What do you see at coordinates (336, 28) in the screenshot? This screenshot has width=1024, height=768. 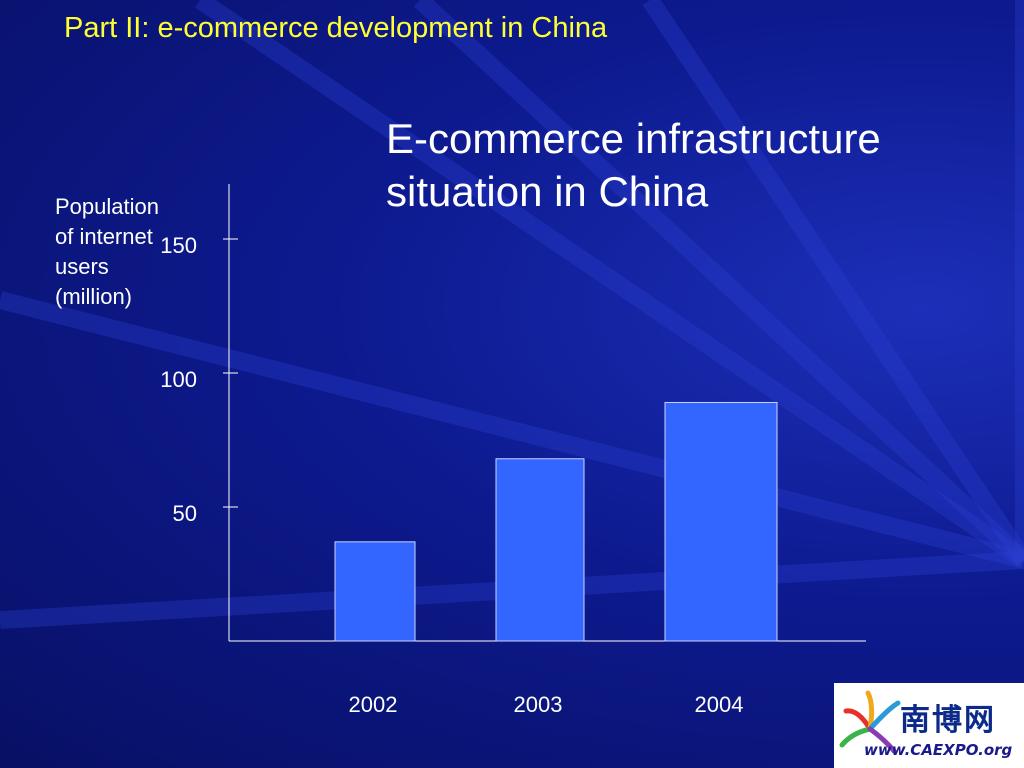 I see `section-header: Part II: e-commerce development in China` at bounding box center [336, 28].